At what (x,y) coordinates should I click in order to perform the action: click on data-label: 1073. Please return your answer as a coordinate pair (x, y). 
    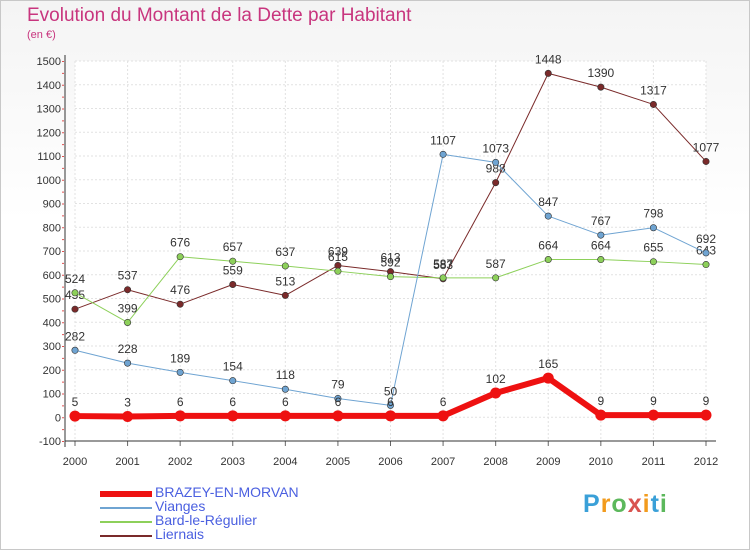
    Looking at the image, I should click on (495, 148).